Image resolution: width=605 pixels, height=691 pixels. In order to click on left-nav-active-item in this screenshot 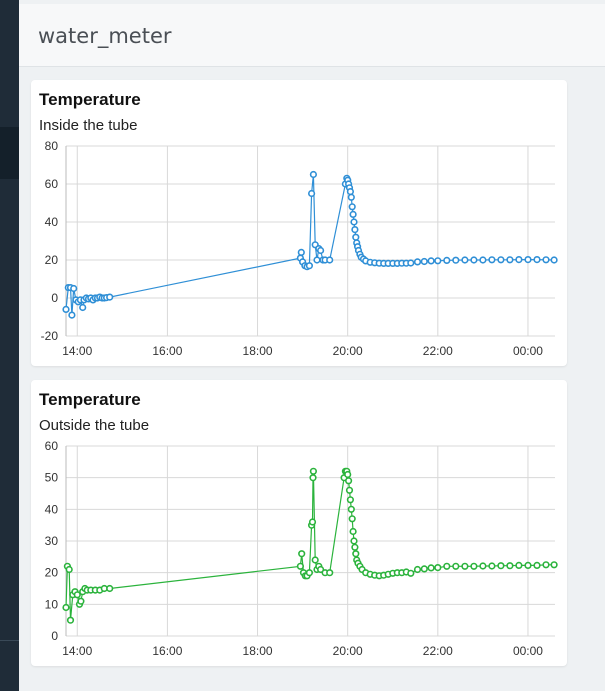, I will do `click(9, 153)`.